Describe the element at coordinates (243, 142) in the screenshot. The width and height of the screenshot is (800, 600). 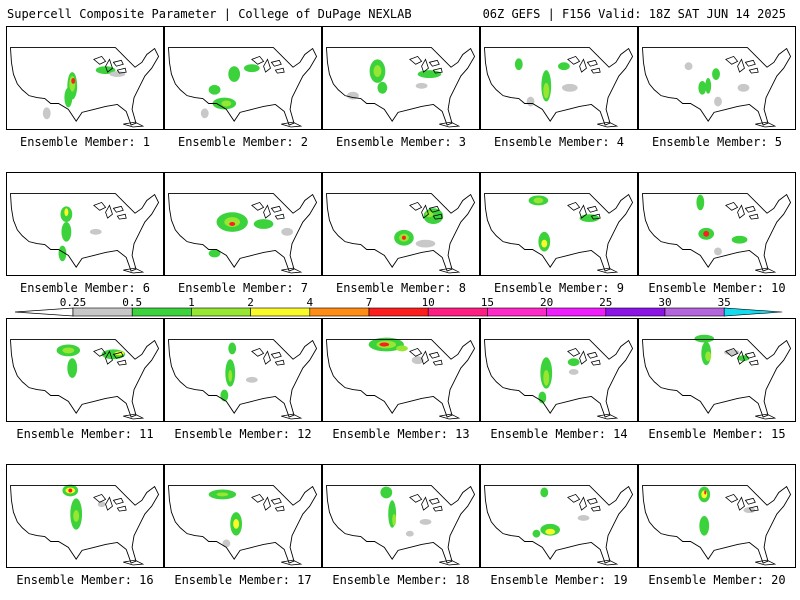
I see `ensemble-member-label: Ensemble Member: 2` at that location.